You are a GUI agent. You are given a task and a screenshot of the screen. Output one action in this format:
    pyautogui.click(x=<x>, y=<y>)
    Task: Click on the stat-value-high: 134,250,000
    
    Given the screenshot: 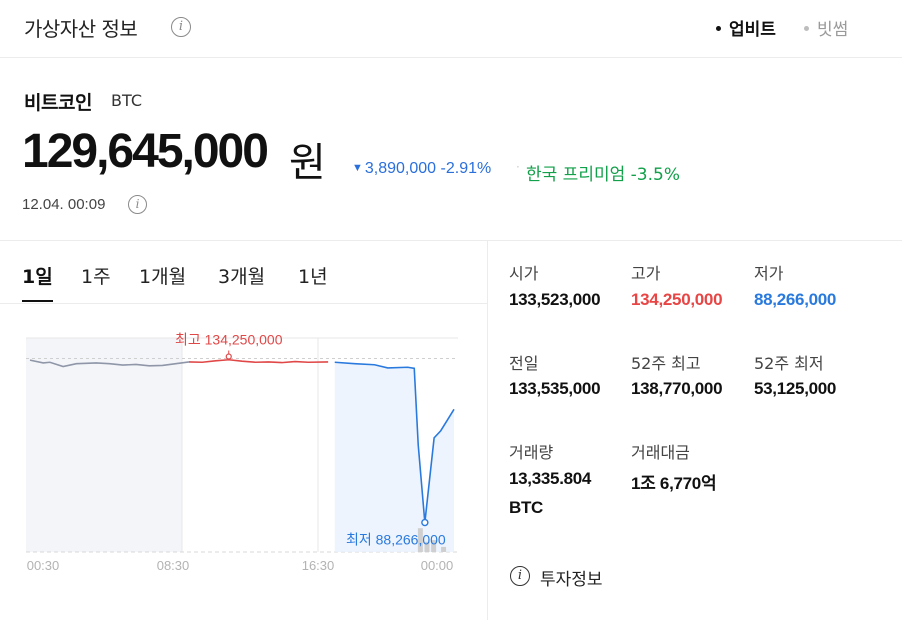 What is the action you would take?
    pyautogui.click(x=677, y=299)
    